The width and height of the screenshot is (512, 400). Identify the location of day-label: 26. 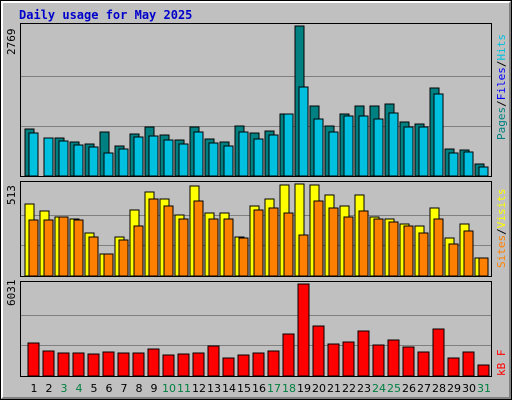
(409, 388).